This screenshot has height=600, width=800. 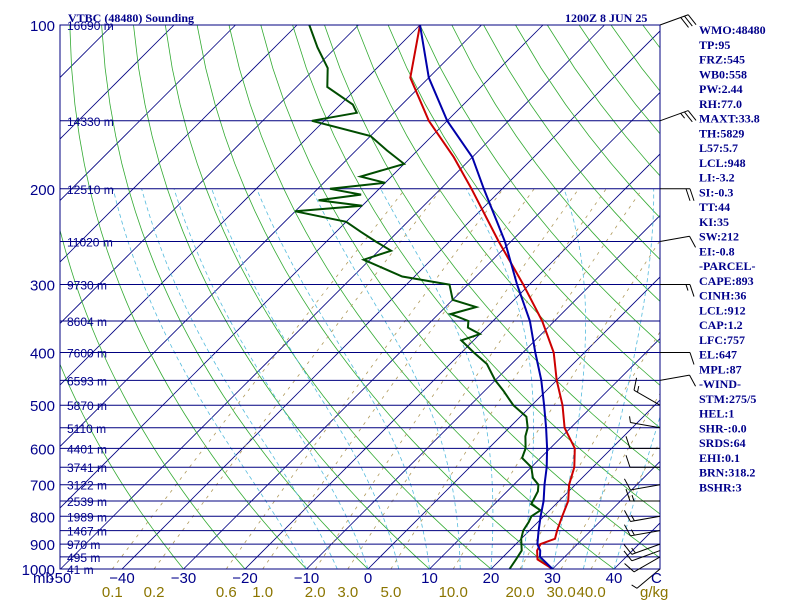 I want to click on temperature-tick-label: −20, so click(x=244, y=578).